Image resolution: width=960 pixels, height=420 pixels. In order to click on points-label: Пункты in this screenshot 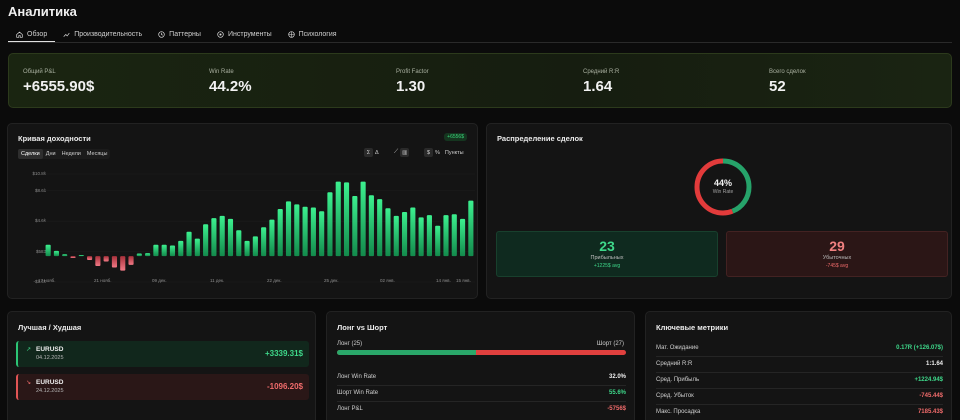, I will do `click(454, 152)`.